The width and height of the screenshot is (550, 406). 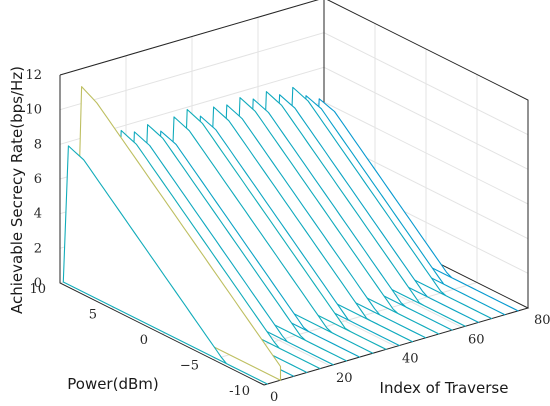 I want to click on x-tick-label: 40, so click(x=410, y=359).